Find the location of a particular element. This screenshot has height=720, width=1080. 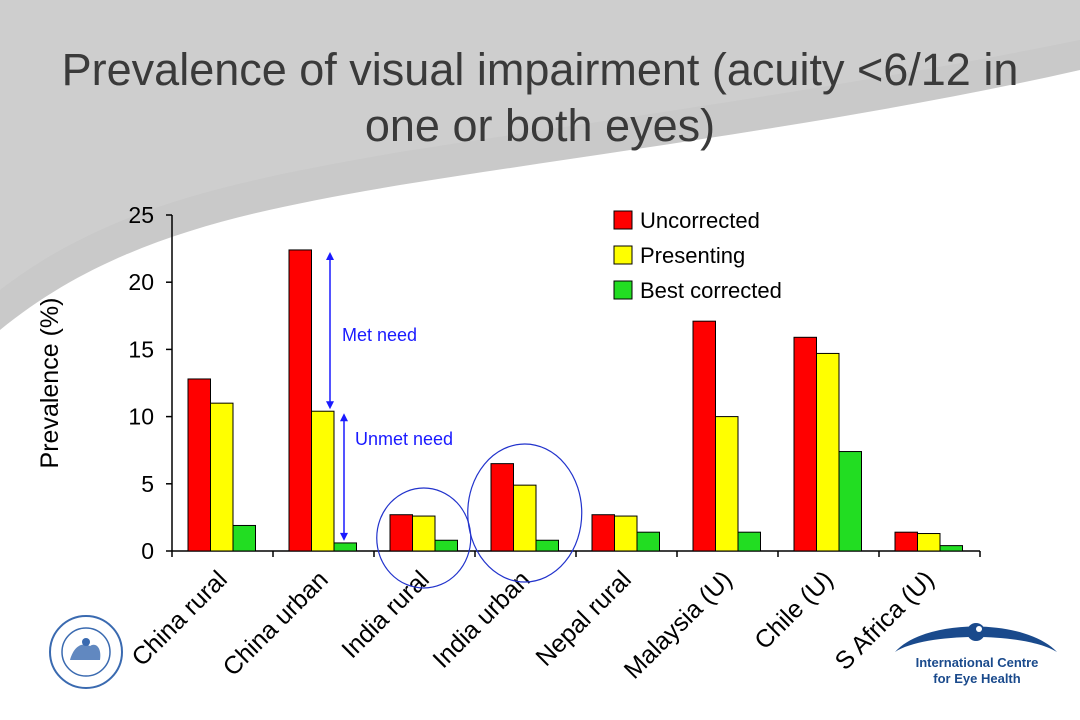

y-tick-label: 10 is located at coordinates (141, 417).